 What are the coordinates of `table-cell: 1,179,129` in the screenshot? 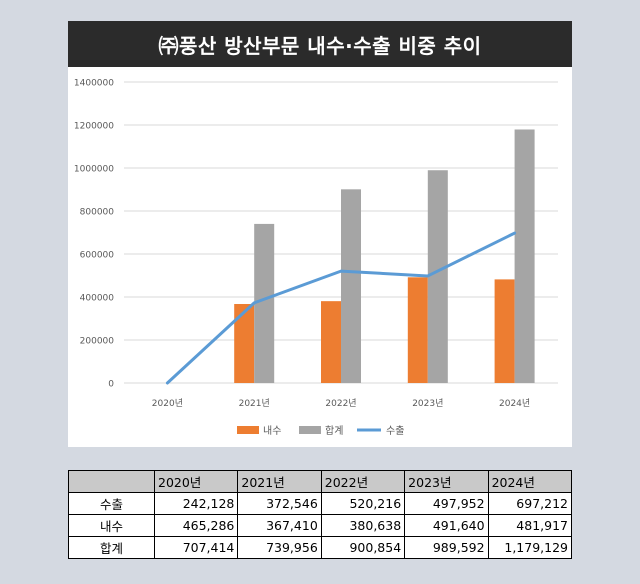 It's located at (530, 547).